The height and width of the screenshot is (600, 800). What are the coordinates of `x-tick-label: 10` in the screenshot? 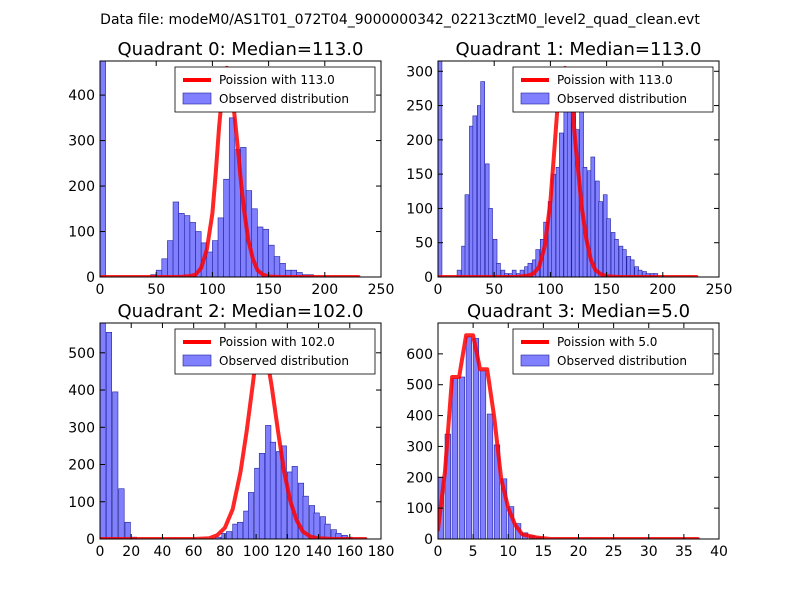 It's located at (508, 552).